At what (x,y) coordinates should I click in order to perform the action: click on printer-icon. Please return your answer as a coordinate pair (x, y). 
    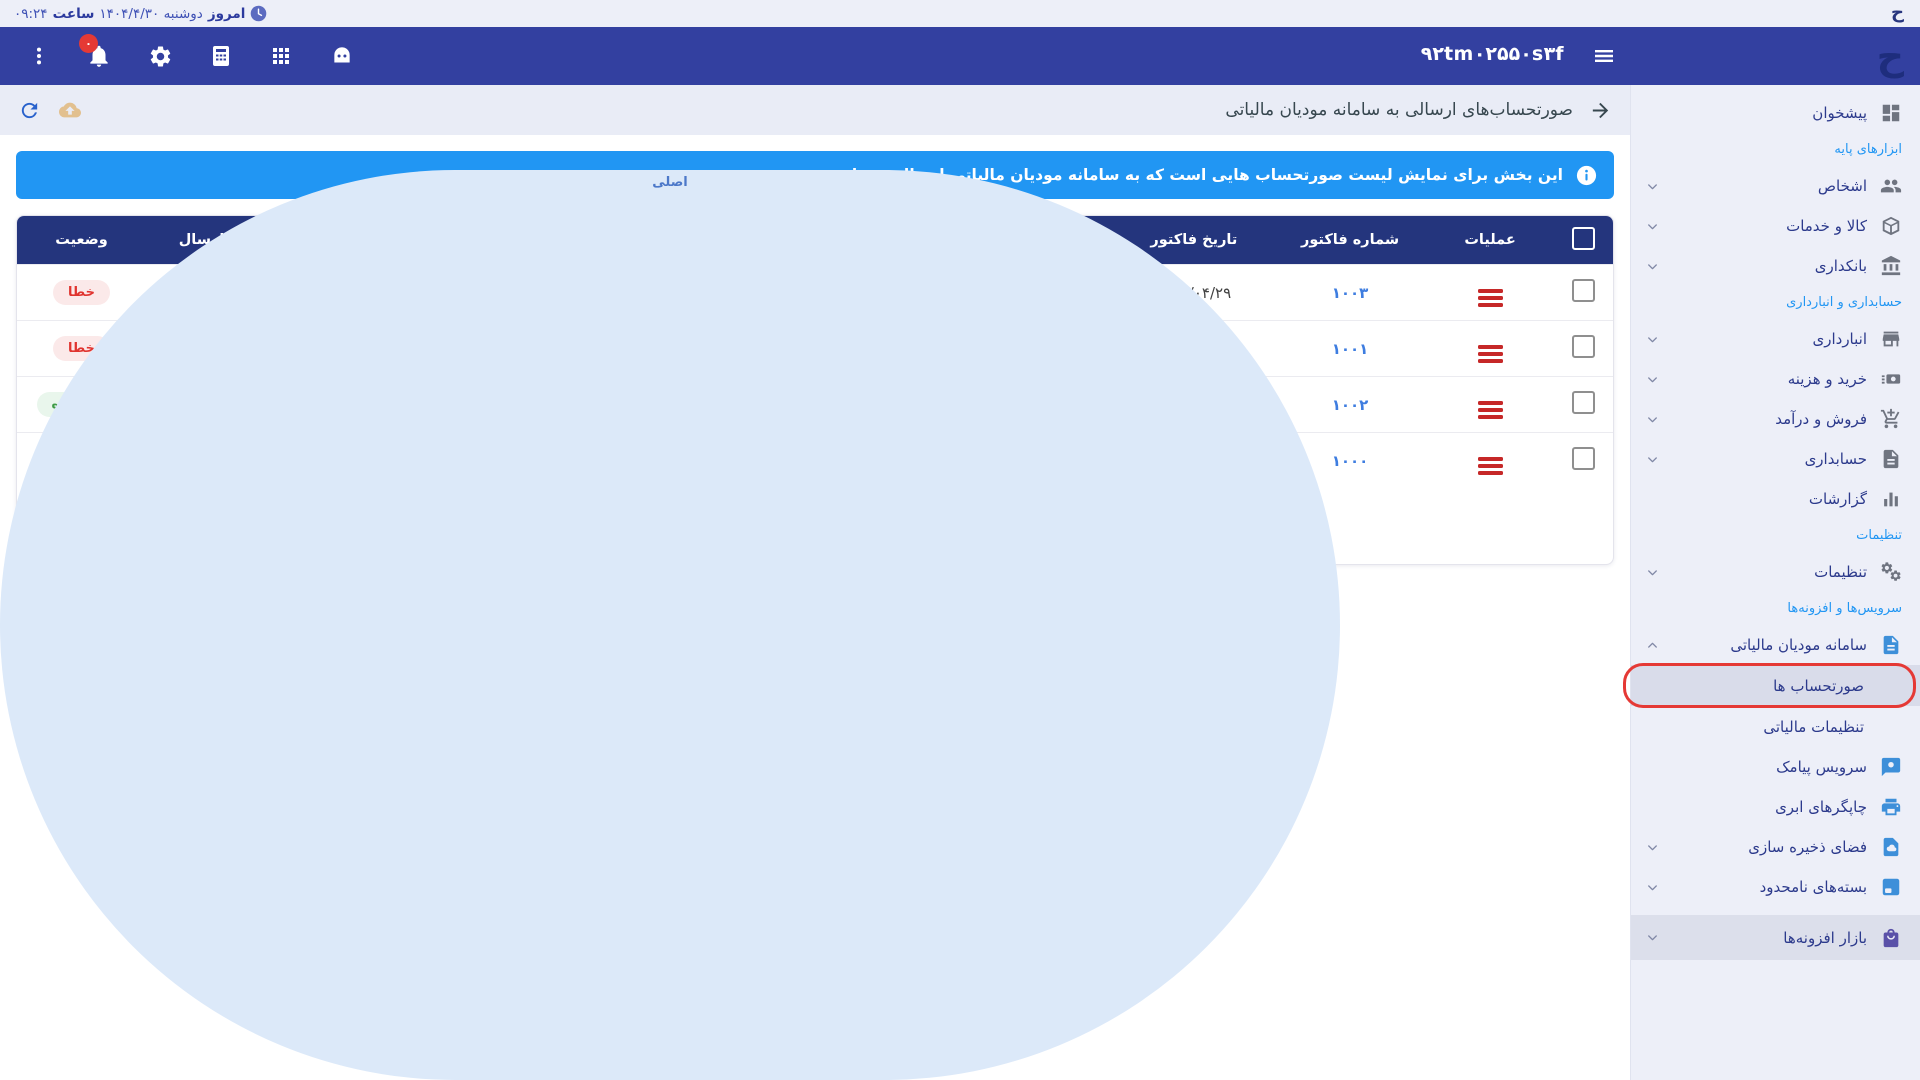
    Looking at the image, I should click on (1891, 807).